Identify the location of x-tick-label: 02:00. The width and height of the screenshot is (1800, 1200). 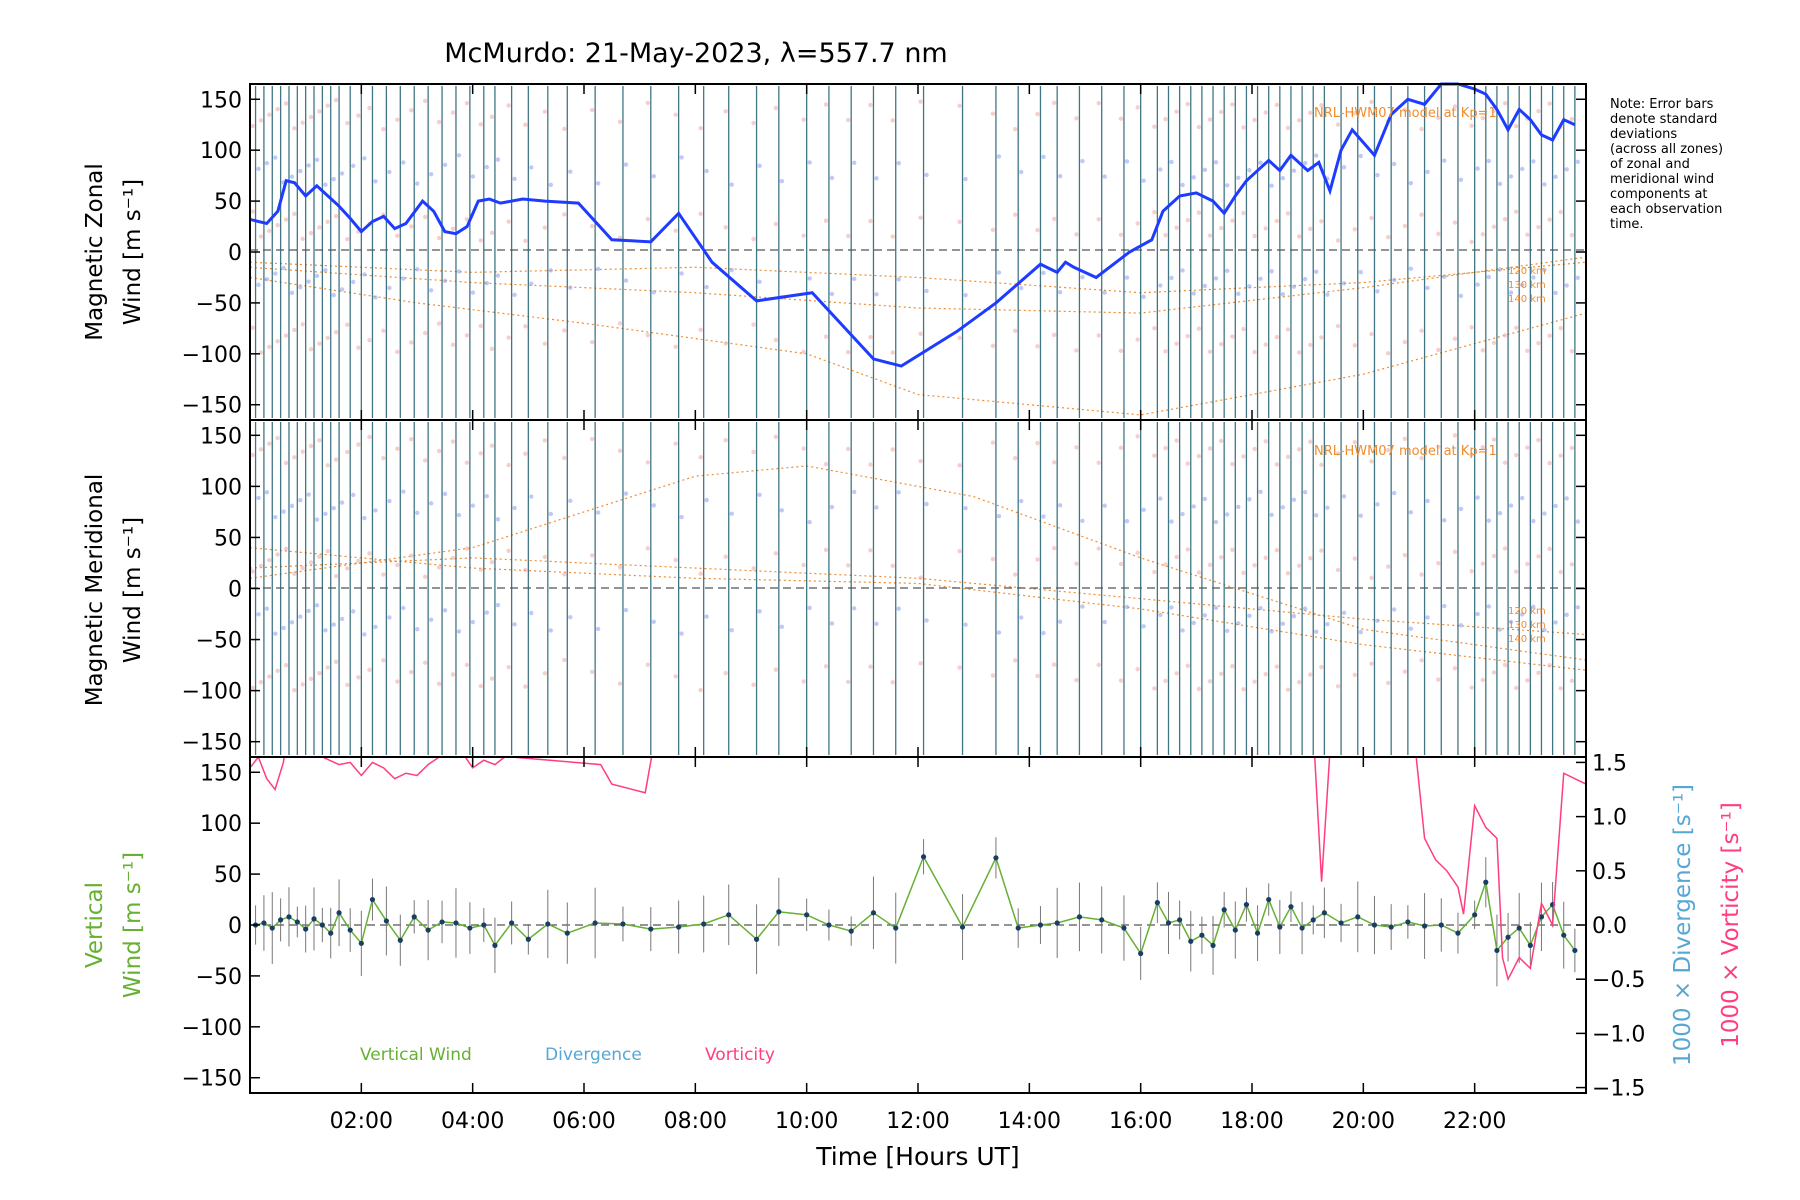
(361, 1121).